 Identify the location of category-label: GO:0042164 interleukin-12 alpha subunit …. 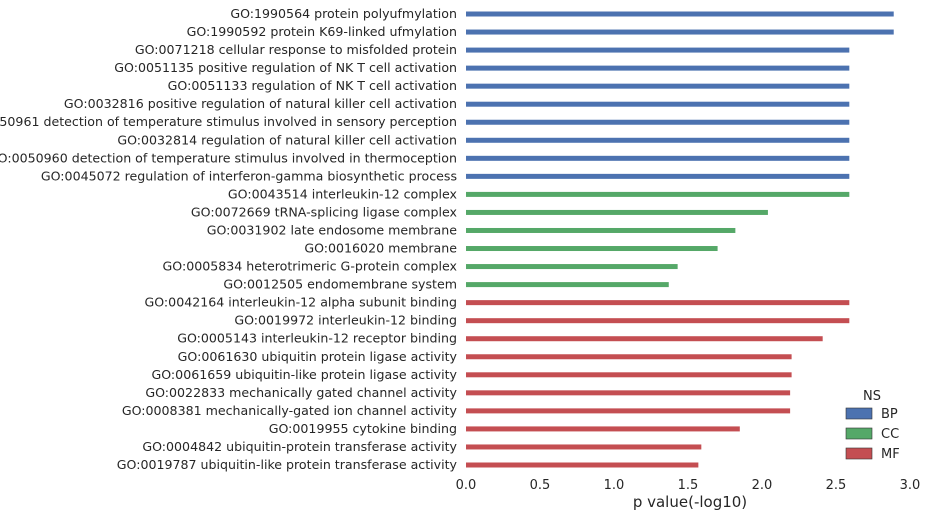
(300, 302).